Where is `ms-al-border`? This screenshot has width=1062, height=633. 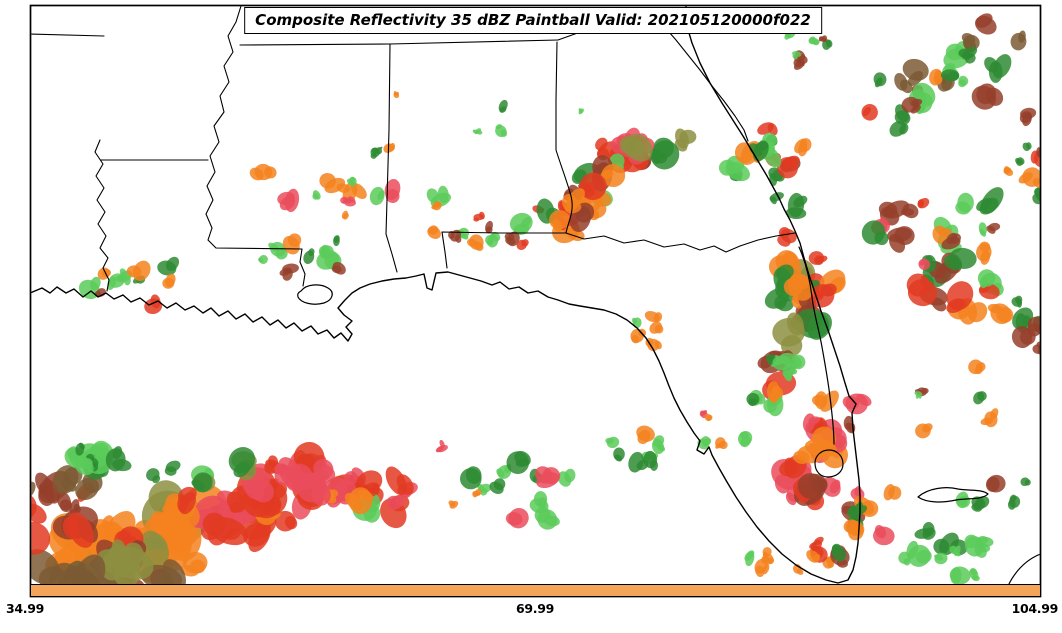 ms-al-border is located at coordinates (391, 158).